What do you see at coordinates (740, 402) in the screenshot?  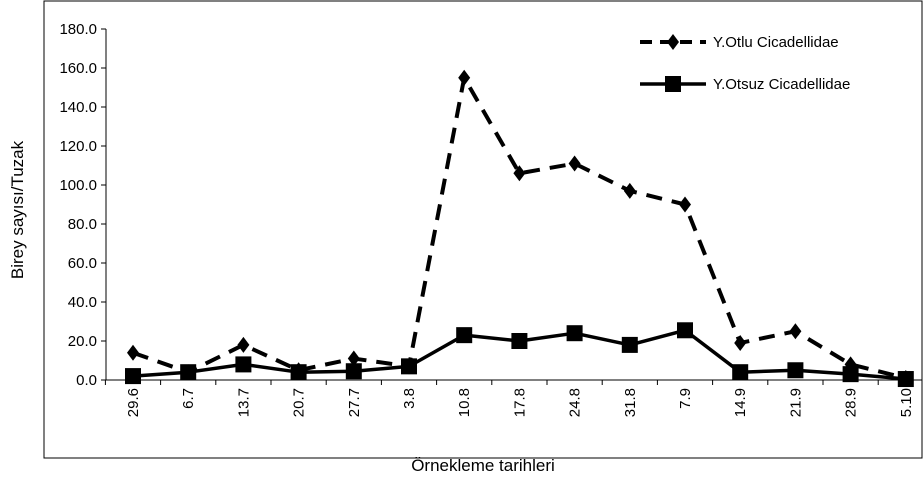 I see `x-tick-label: 14.9` at bounding box center [740, 402].